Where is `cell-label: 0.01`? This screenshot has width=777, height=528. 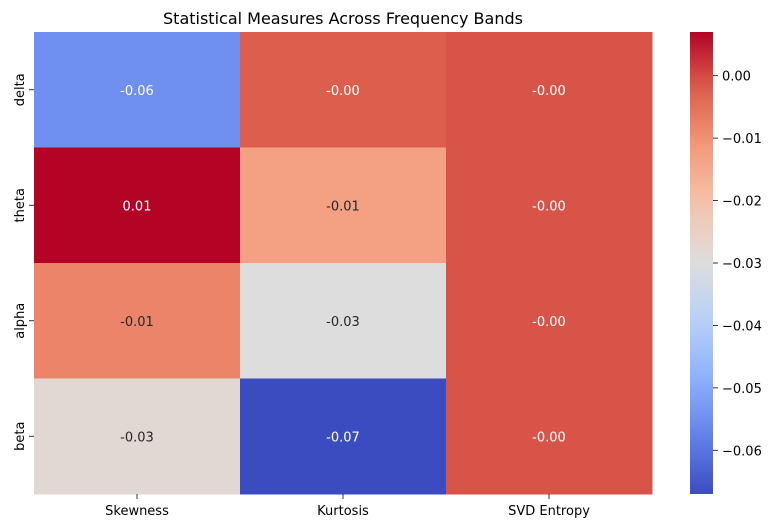 cell-label: 0.01 is located at coordinates (137, 206).